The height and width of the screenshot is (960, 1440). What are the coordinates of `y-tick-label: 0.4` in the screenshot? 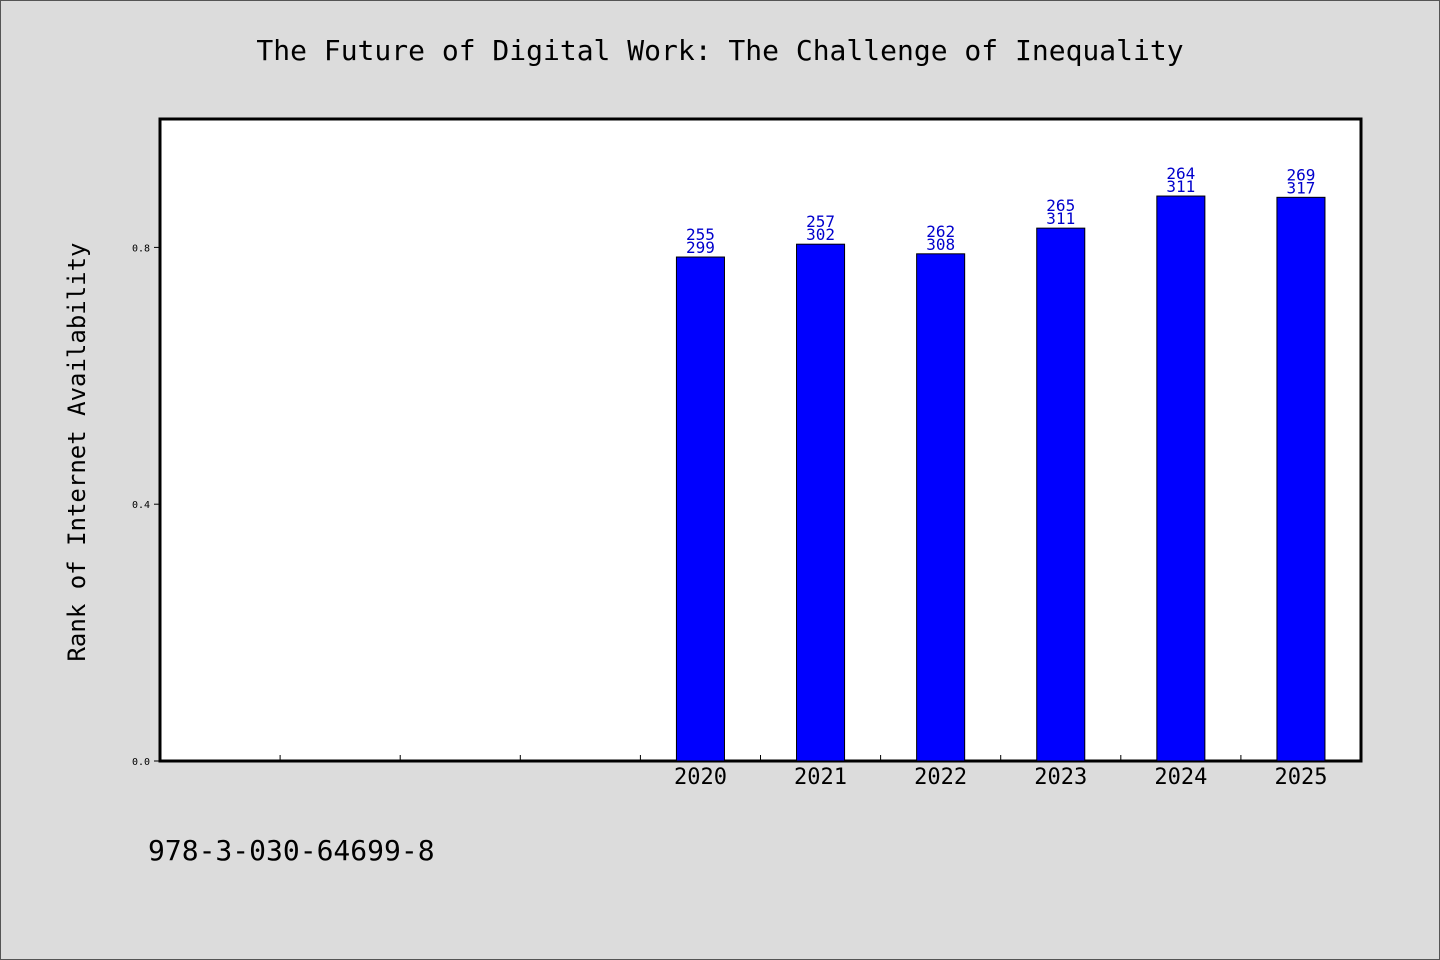 It's located at (141, 505).